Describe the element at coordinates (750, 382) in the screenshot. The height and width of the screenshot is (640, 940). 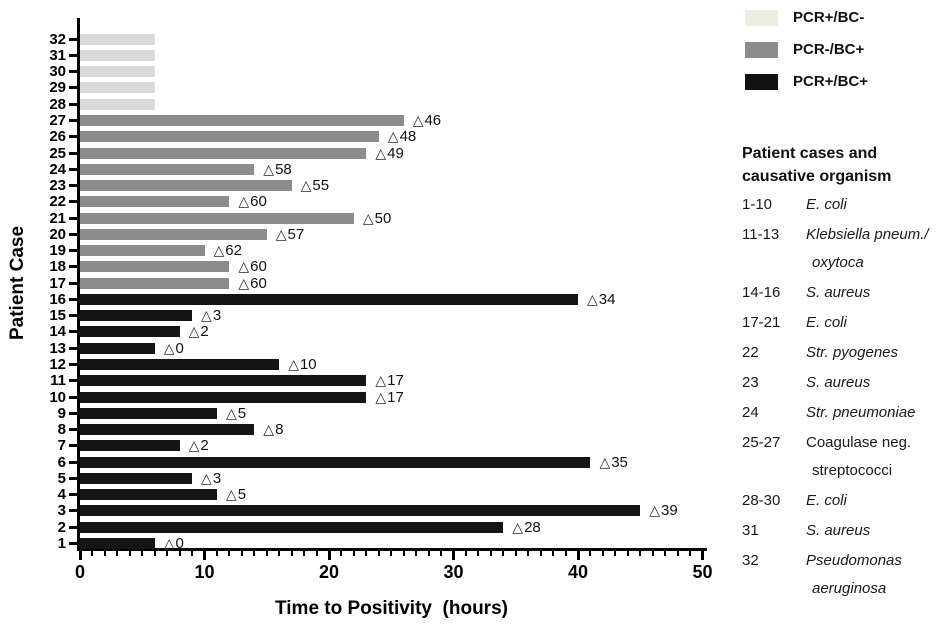
I see `organism-row-case-range: 23` at that location.